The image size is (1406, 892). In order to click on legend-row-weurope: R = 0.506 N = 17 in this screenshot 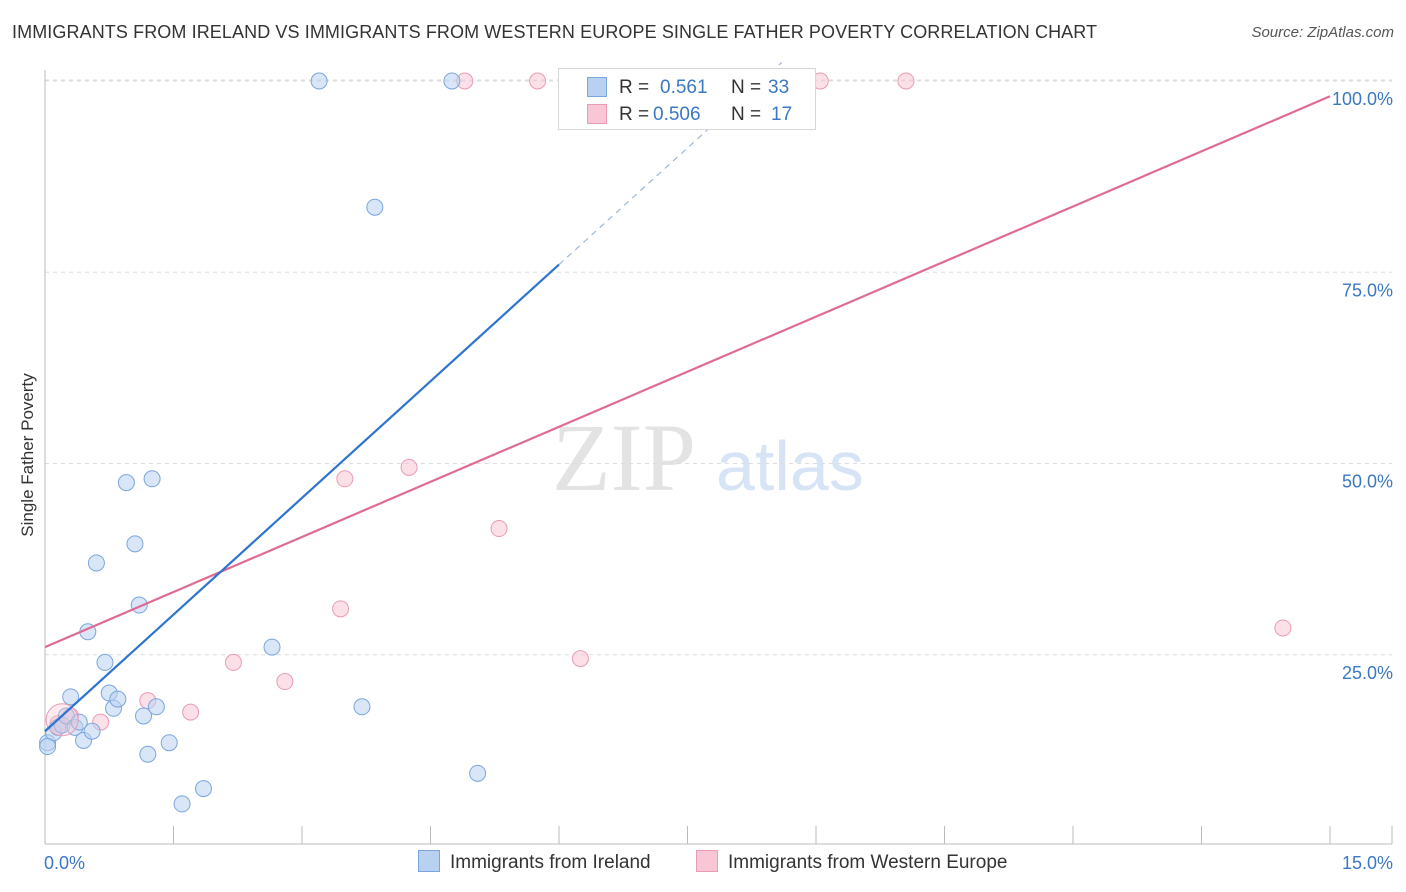, I will do `click(687, 114)`.